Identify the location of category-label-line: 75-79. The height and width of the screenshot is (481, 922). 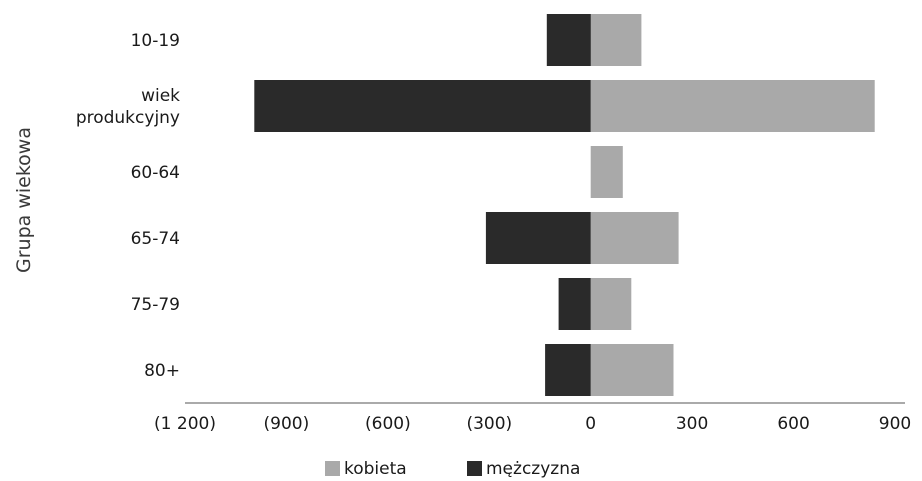
(155, 305).